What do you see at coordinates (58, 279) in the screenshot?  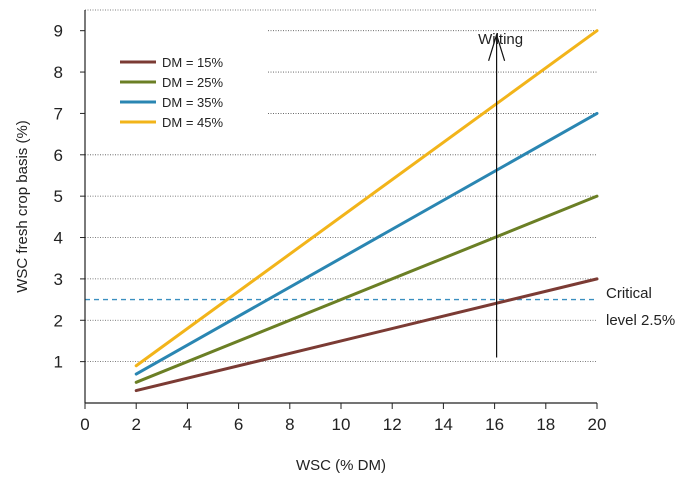 I see `y-tick-label: 3` at bounding box center [58, 279].